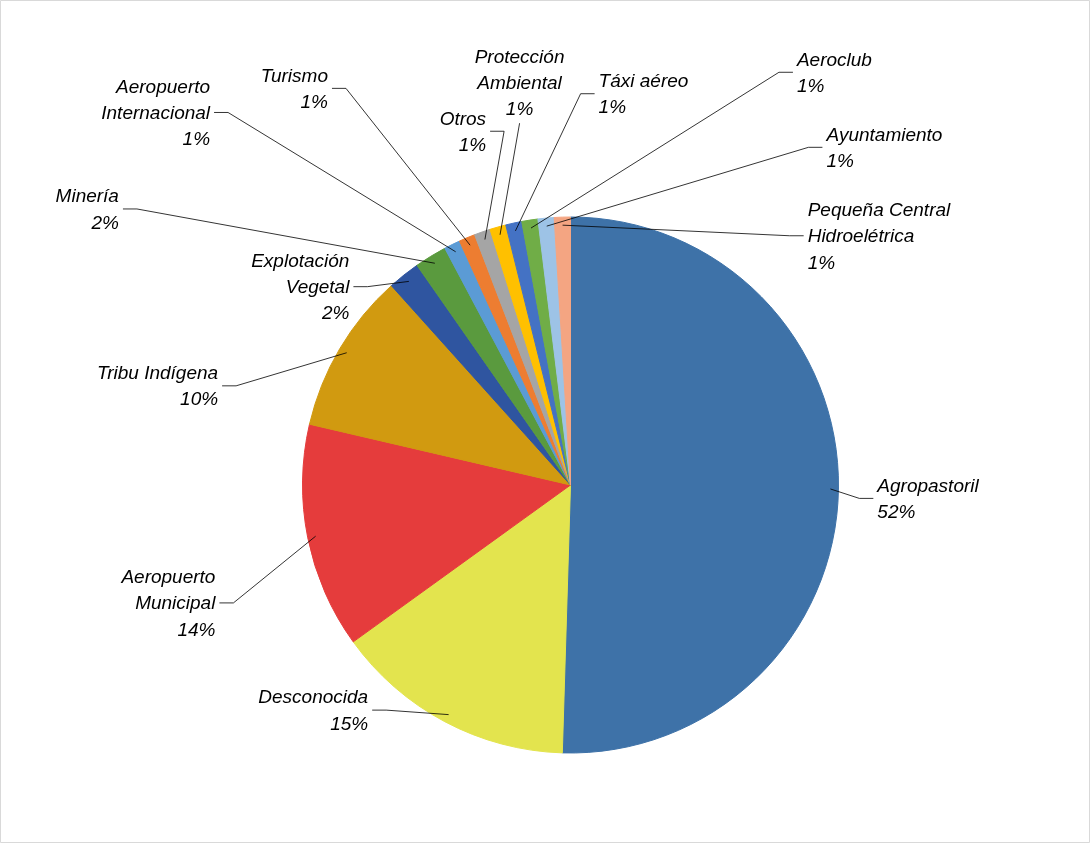 The image size is (1090, 843). I want to click on slice-label: Agropastoril, so click(928, 485).